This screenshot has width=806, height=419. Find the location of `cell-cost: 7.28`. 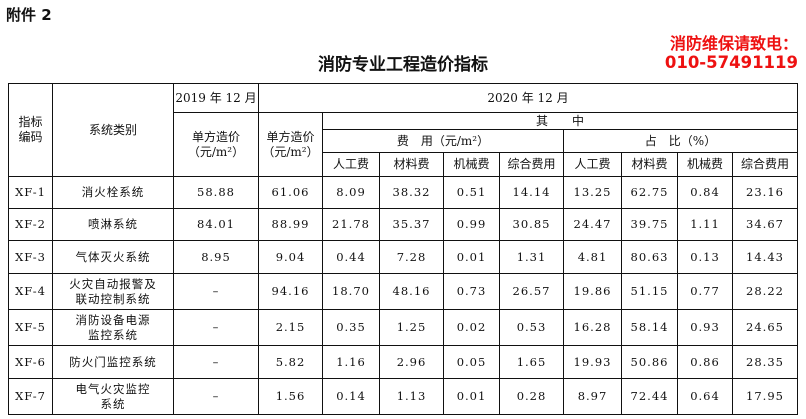

cell-cost: 7.28 is located at coordinates (411, 257).